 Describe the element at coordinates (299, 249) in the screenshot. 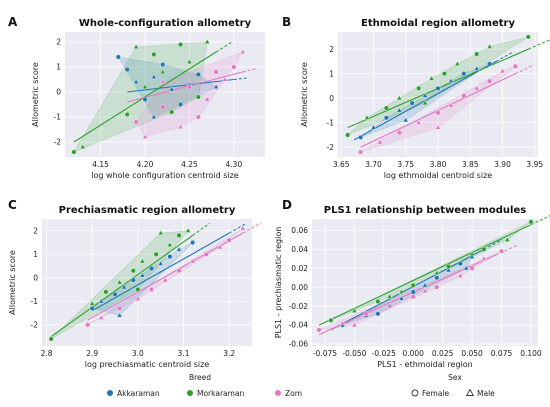

I see `y-tick-label: 0.04` at that location.